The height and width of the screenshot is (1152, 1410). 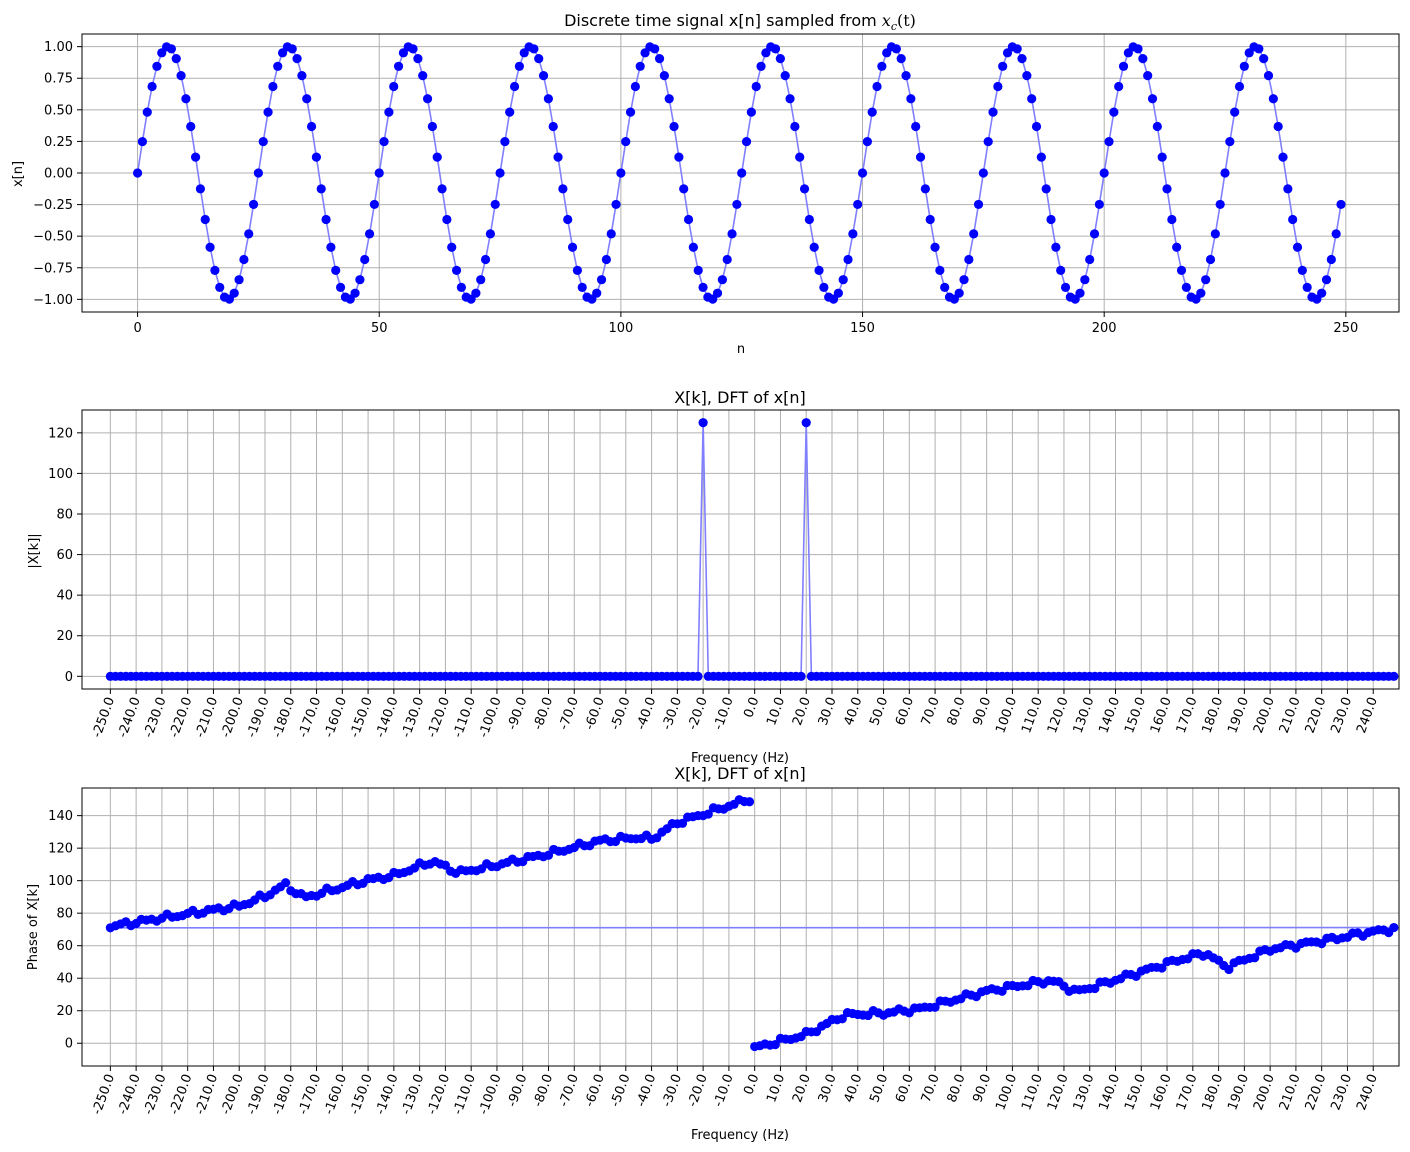 I want to click on y-tick-label: 100, so click(x=60, y=474).